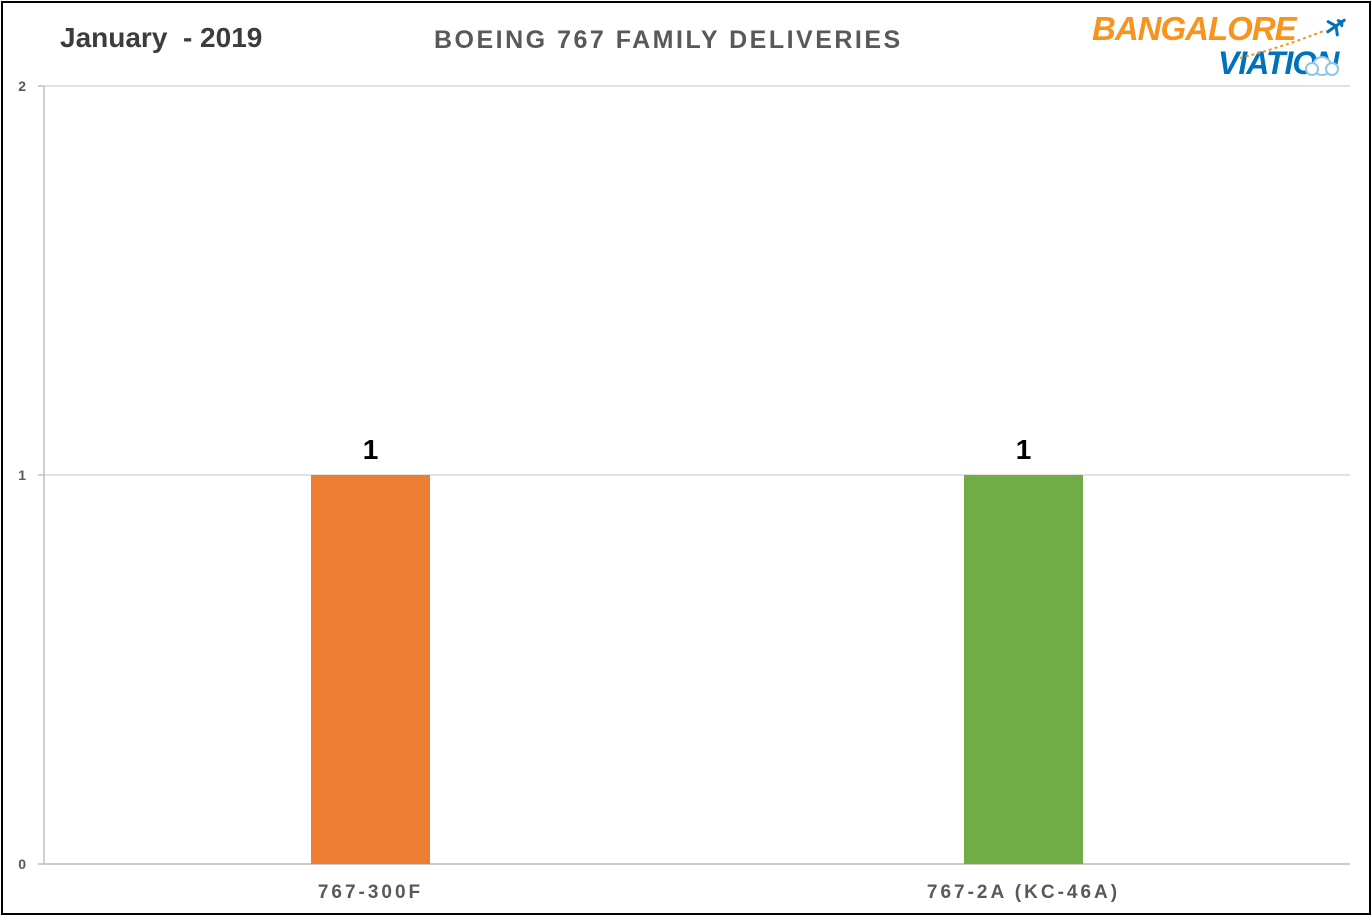 This screenshot has height=916, width=1372. Describe the element at coordinates (22, 864) in the screenshot. I see `y-tick-label: 0` at that location.